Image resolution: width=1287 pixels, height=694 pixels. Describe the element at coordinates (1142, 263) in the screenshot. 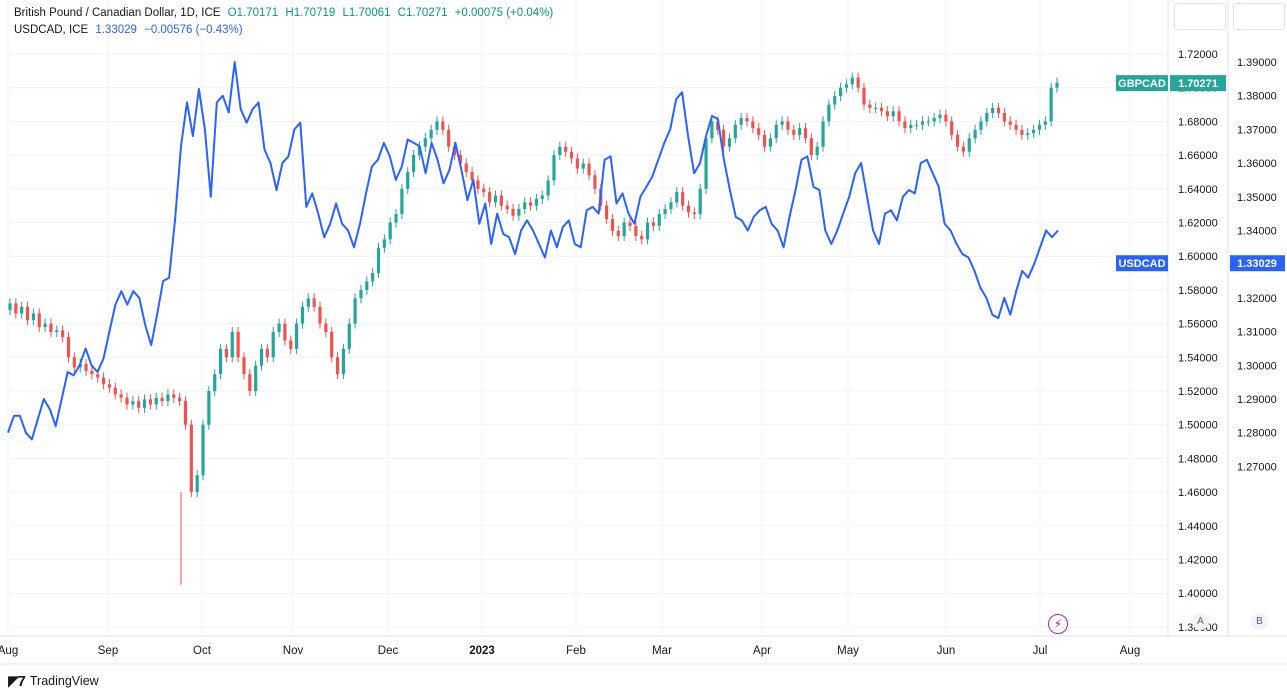

I see `usdcad-label-box` at that location.